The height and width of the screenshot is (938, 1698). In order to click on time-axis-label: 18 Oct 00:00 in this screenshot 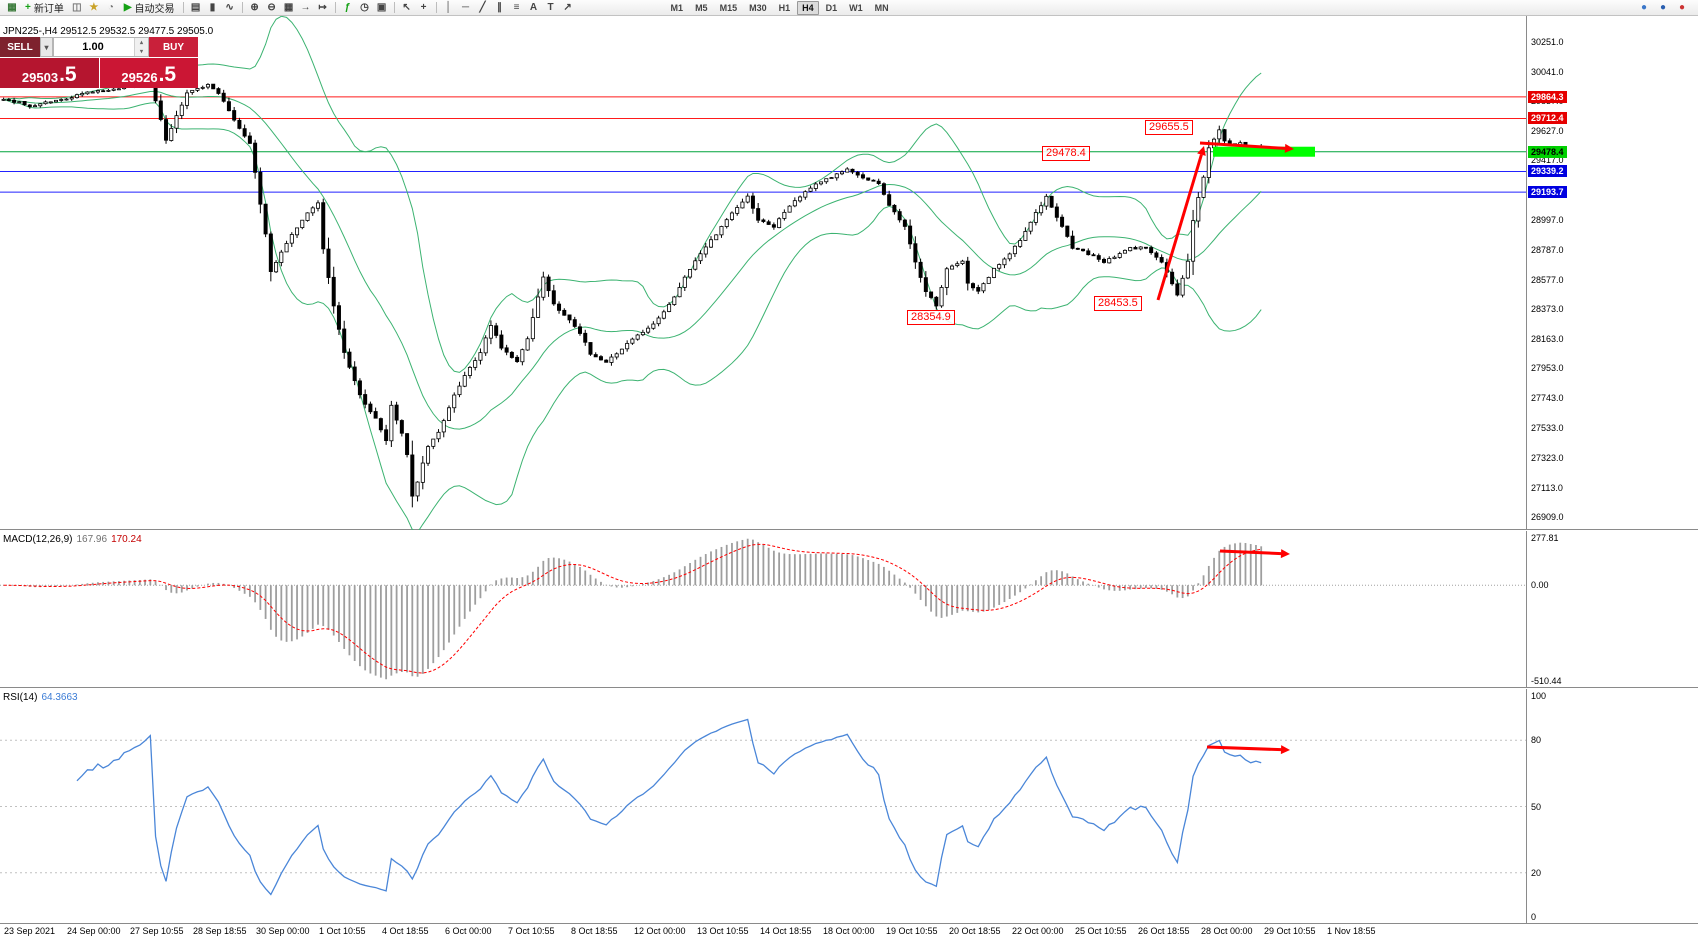, I will do `click(849, 931)`.